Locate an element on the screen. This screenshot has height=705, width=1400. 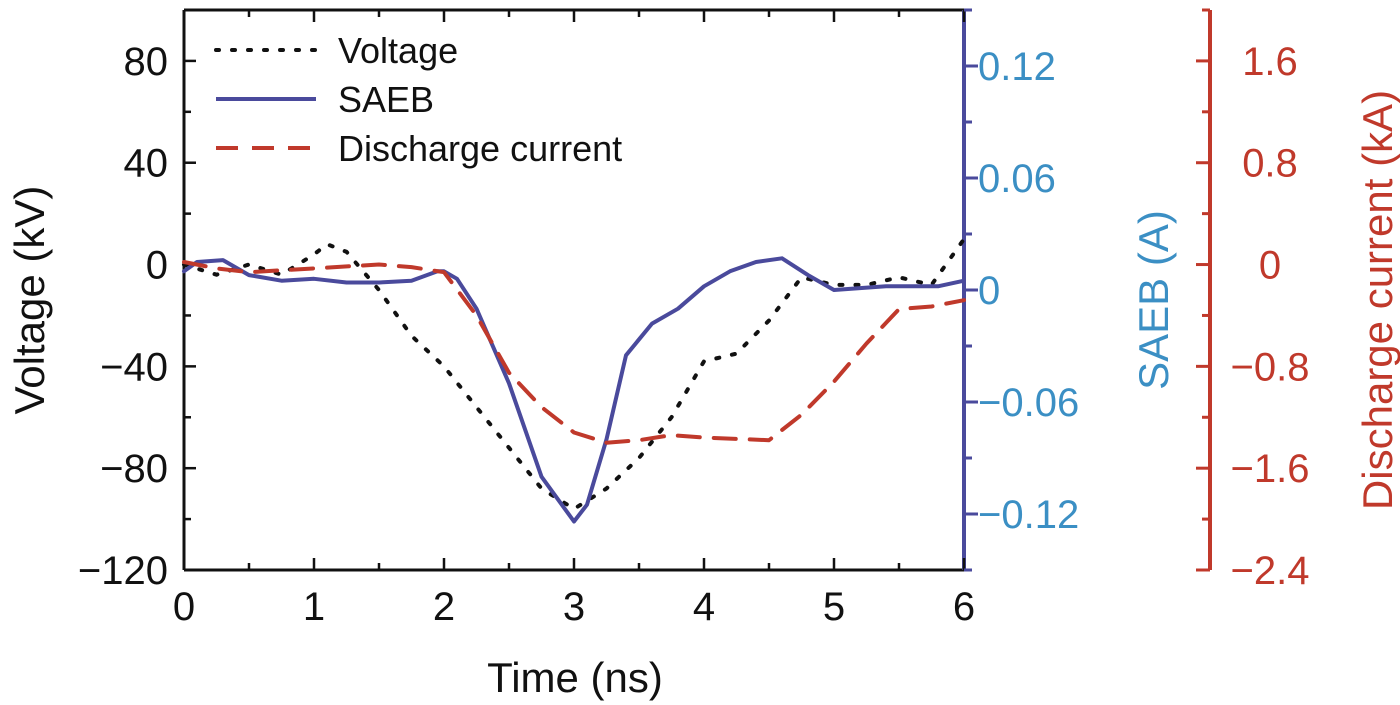
current-tick-label: 0.8 is located at coordinates (1270, 164).